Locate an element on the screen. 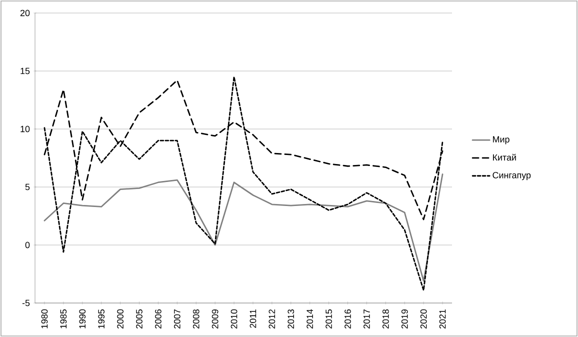  y-tick-label: 0 is located at coordinates (27, 245).